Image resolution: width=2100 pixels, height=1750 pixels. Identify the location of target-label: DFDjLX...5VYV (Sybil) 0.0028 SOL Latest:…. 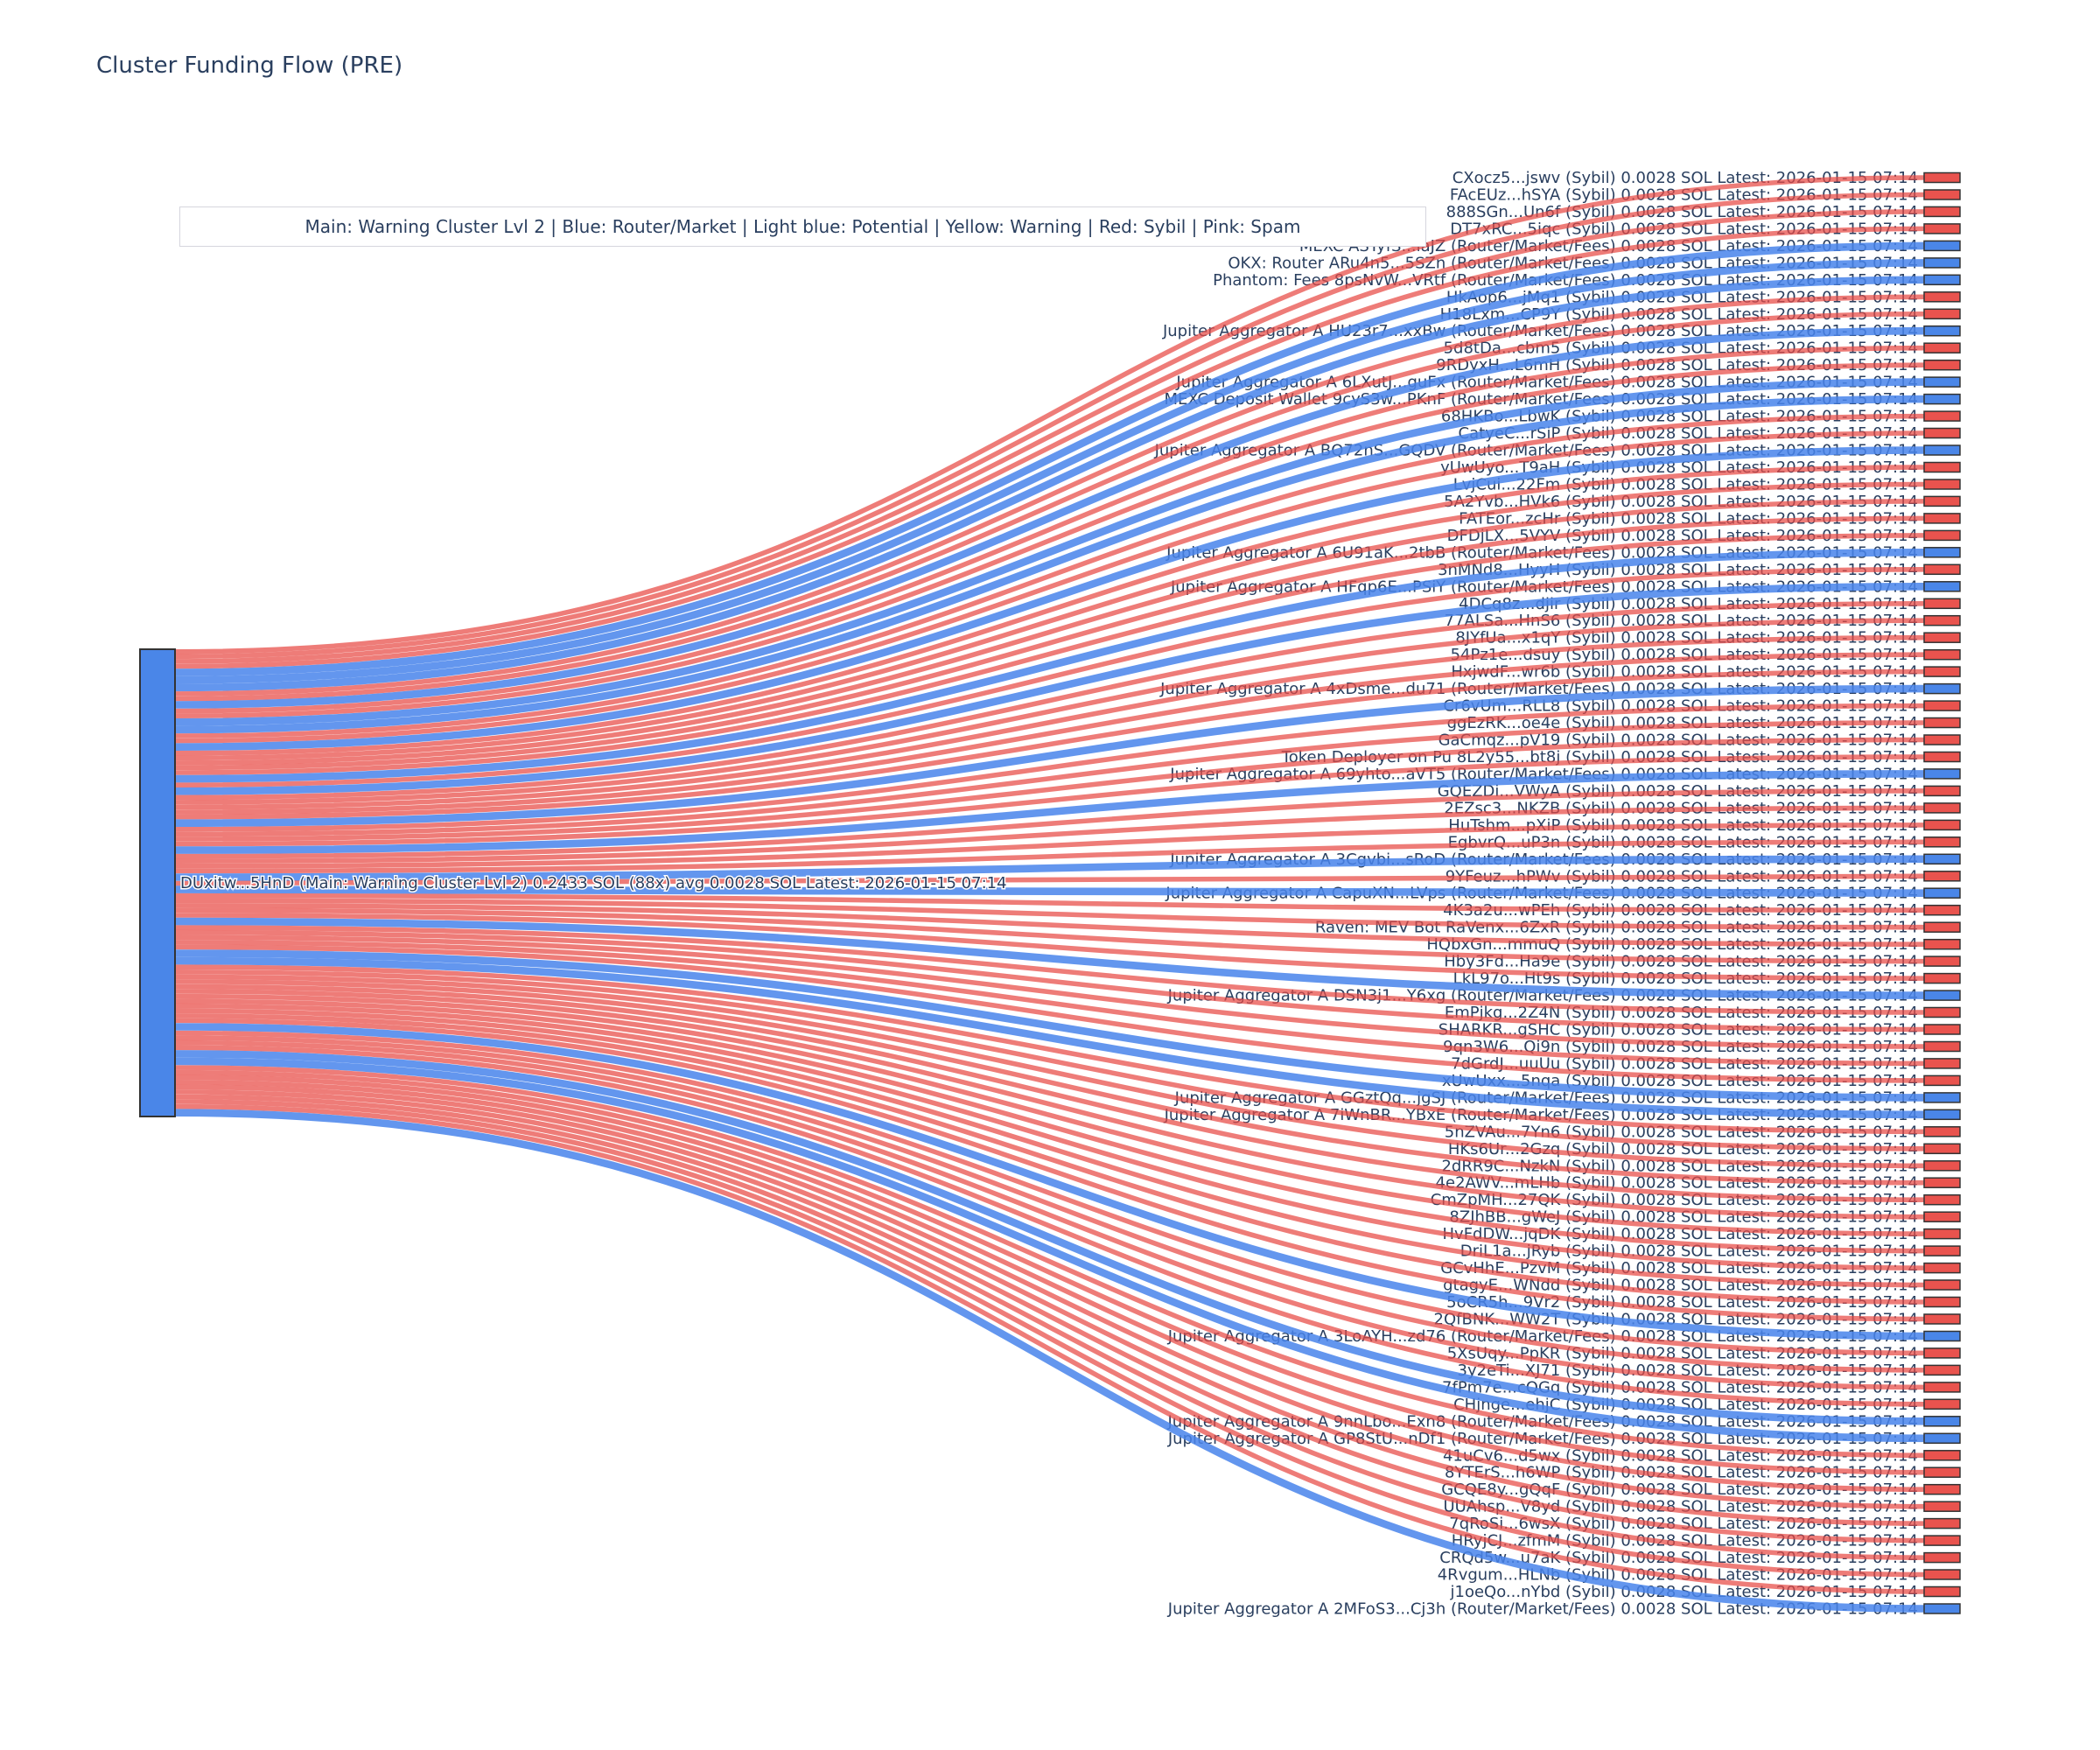
(1682, 536).